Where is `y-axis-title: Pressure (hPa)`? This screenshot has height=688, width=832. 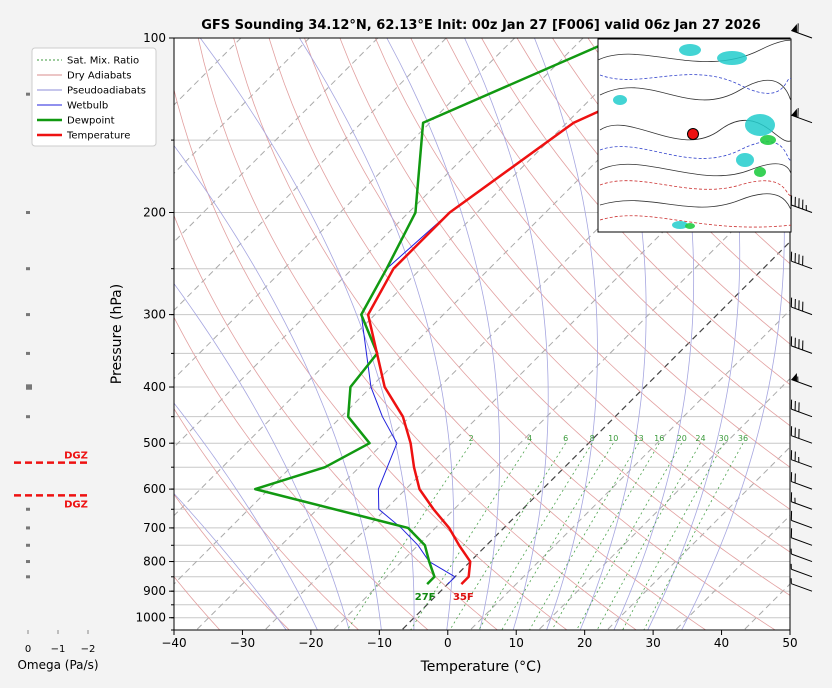 y-axis-title: Pressure (hPa) is located at coordinates (117, 334).